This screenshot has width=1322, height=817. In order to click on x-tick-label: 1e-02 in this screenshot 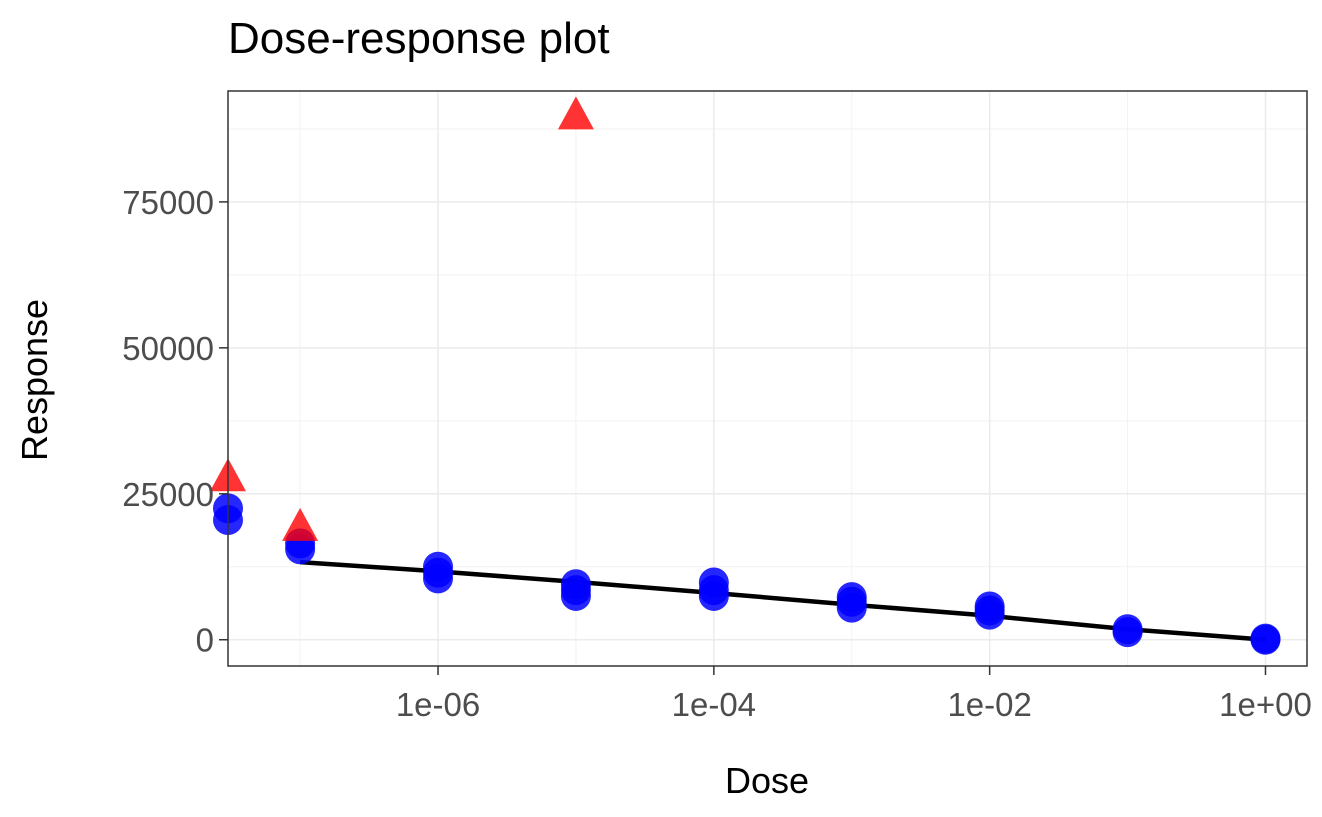, I will do `click(989, 704)`.